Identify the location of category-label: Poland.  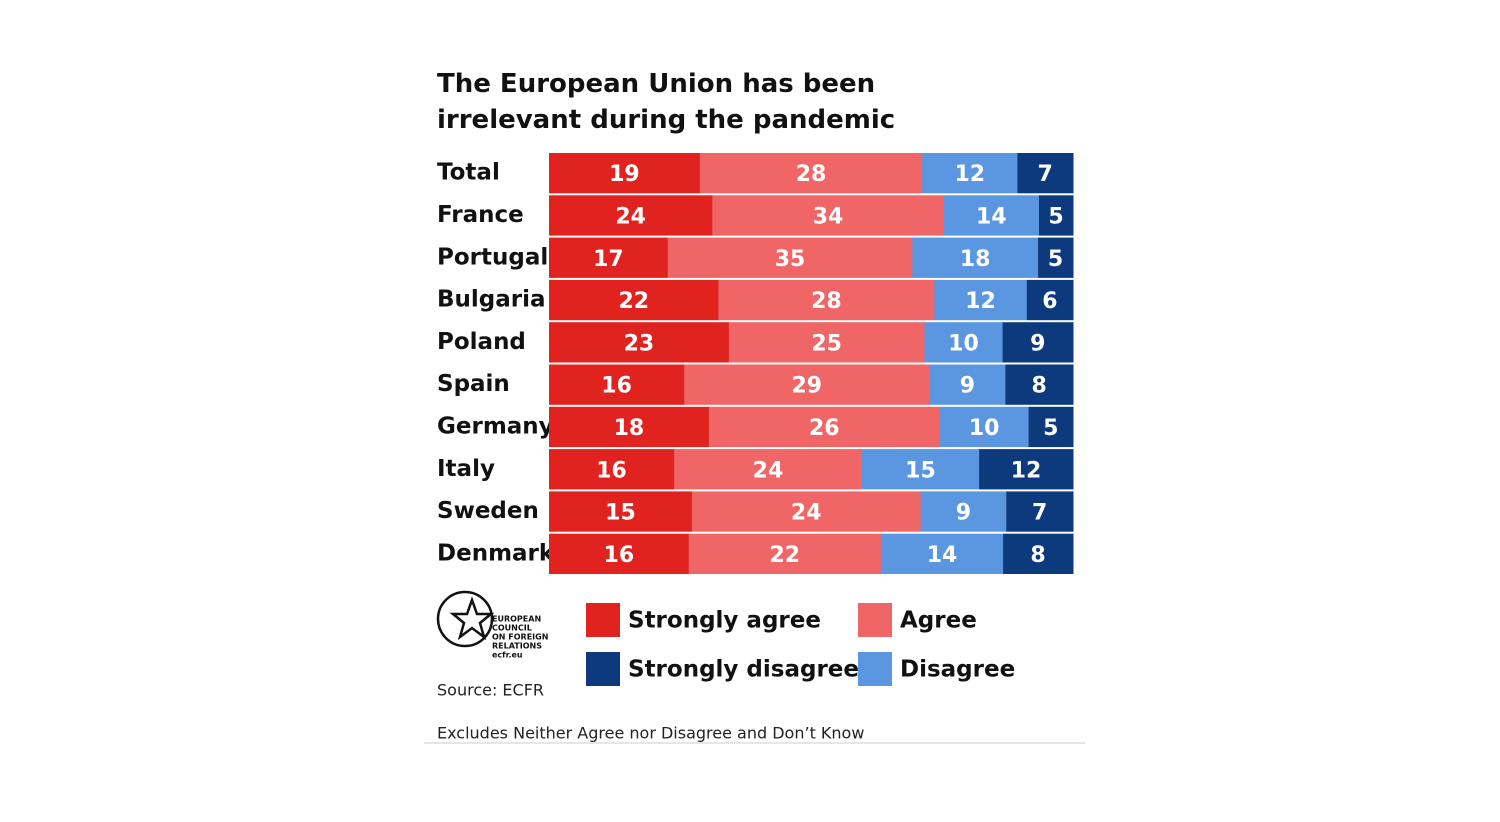
(481, 342).